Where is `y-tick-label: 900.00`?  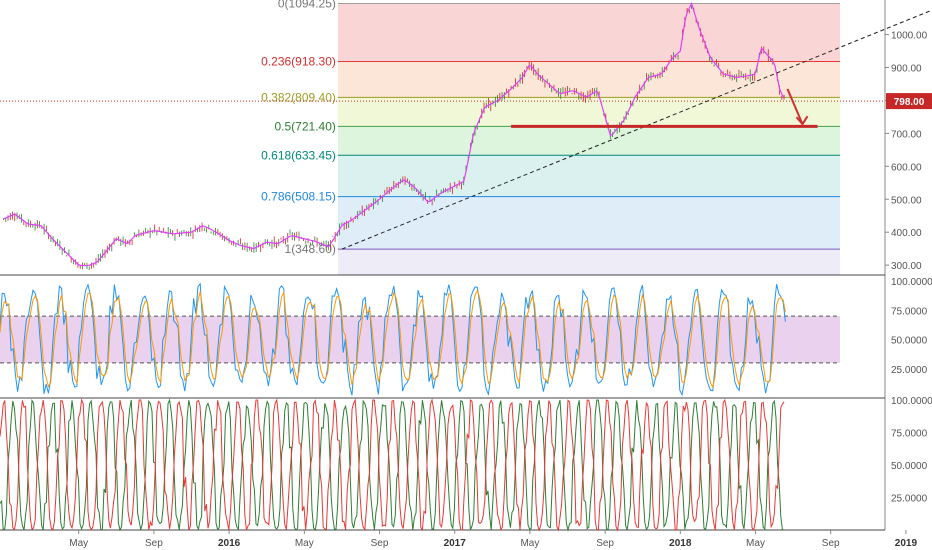
y-tick-label: 900.00 is located at coordinates (906, 69).